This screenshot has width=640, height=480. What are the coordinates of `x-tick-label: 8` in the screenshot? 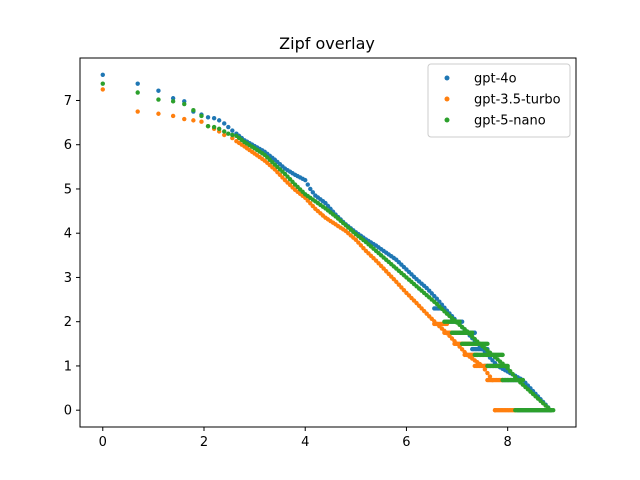 It's located at (508, 442).